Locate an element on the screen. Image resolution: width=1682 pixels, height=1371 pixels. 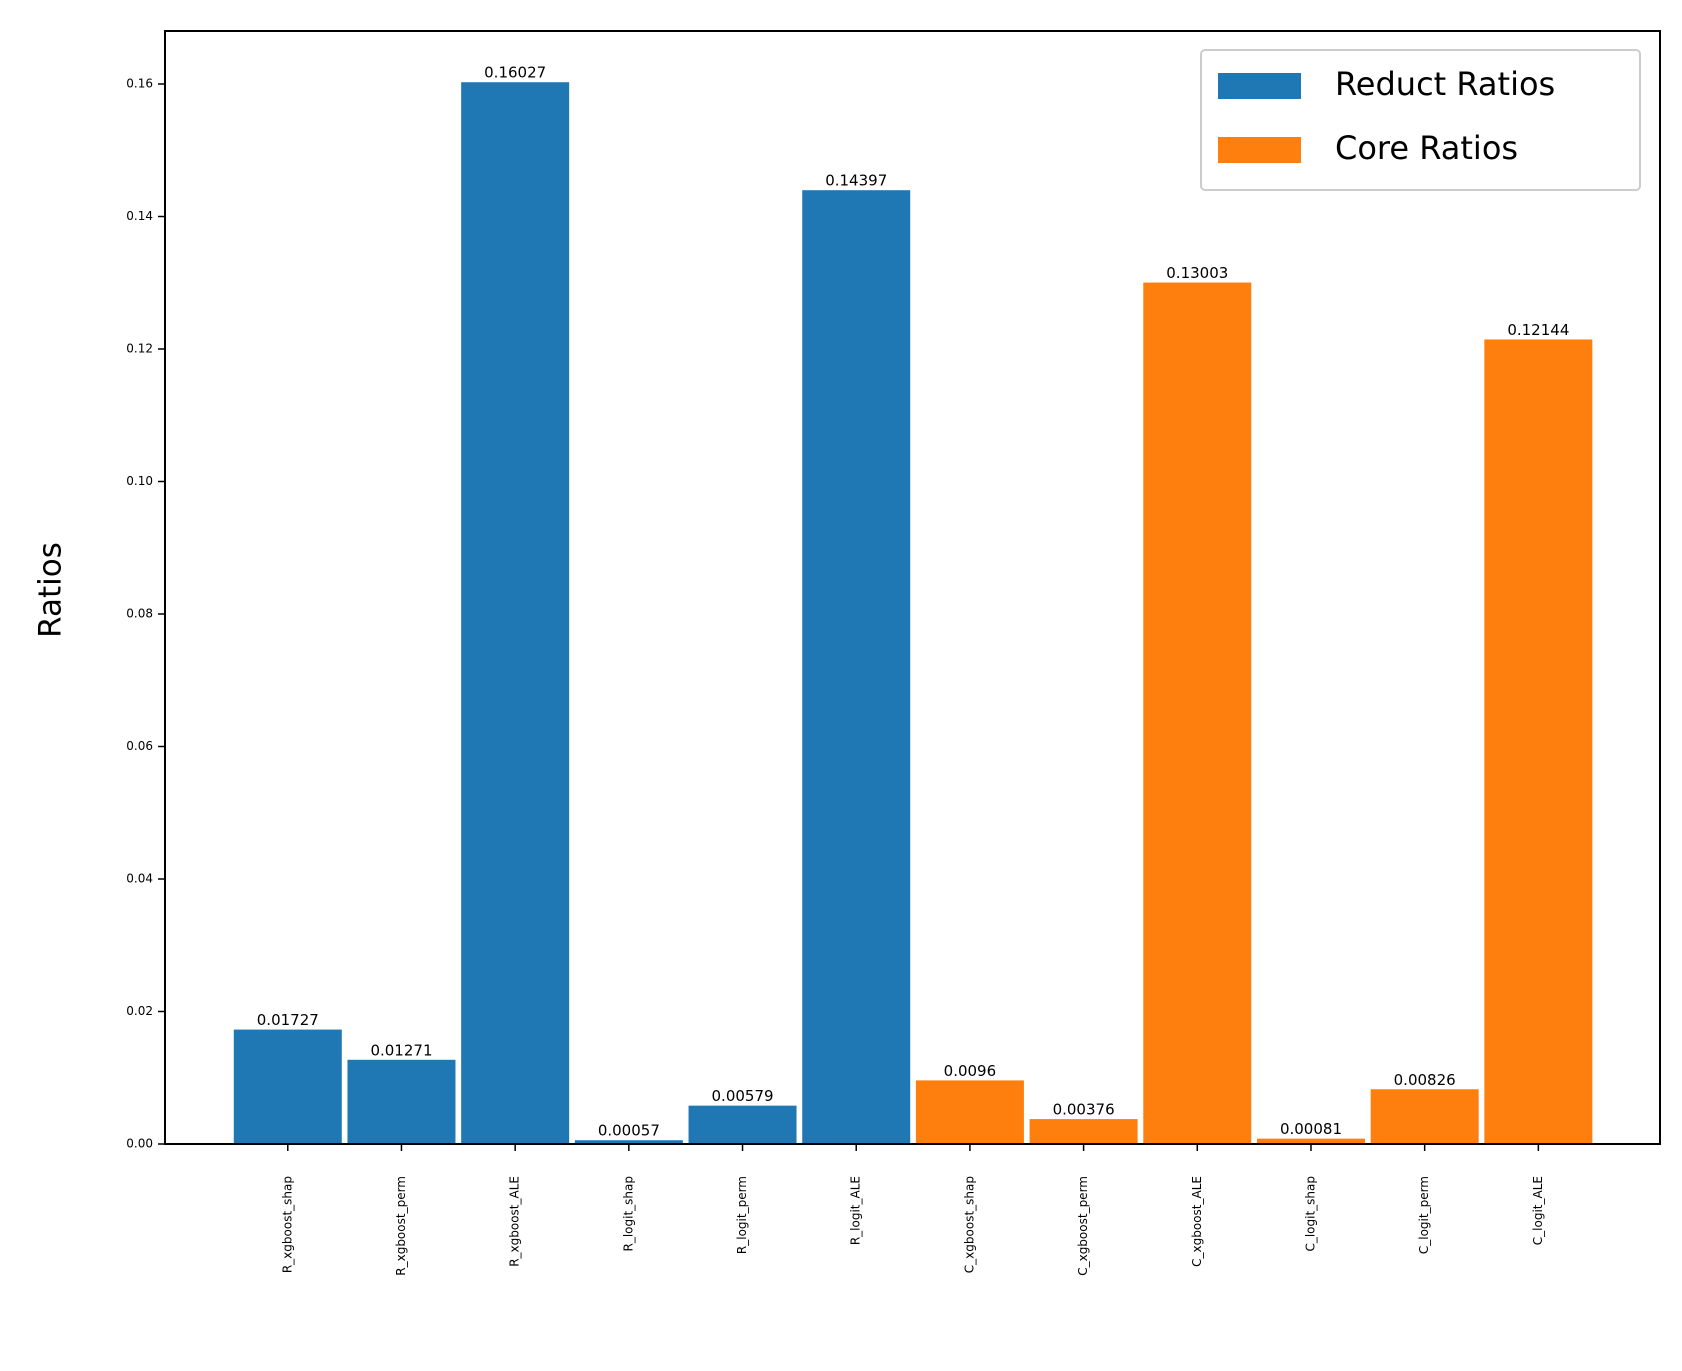
x-tick-label: C_logit_shap is located at coordinates (1310, 1214).